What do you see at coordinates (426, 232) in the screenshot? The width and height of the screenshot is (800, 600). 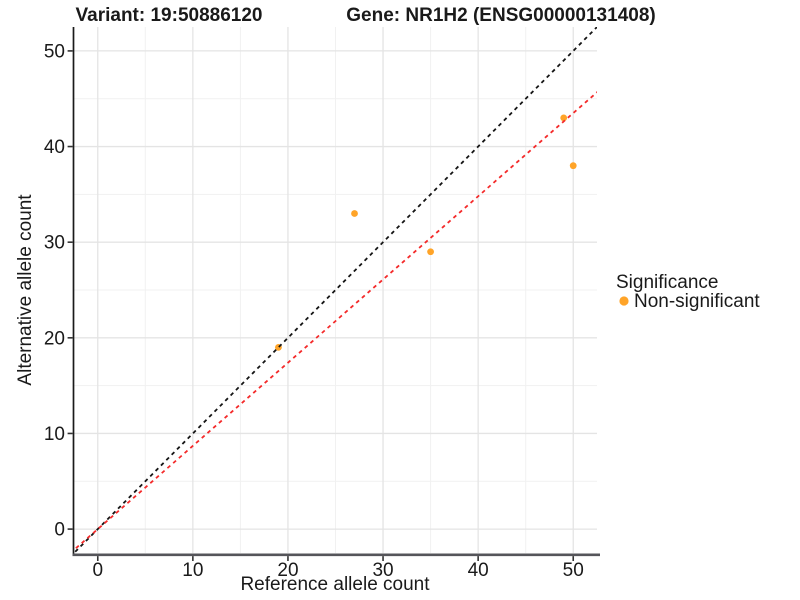 I see `data-points` at bounding box center [426, 232].